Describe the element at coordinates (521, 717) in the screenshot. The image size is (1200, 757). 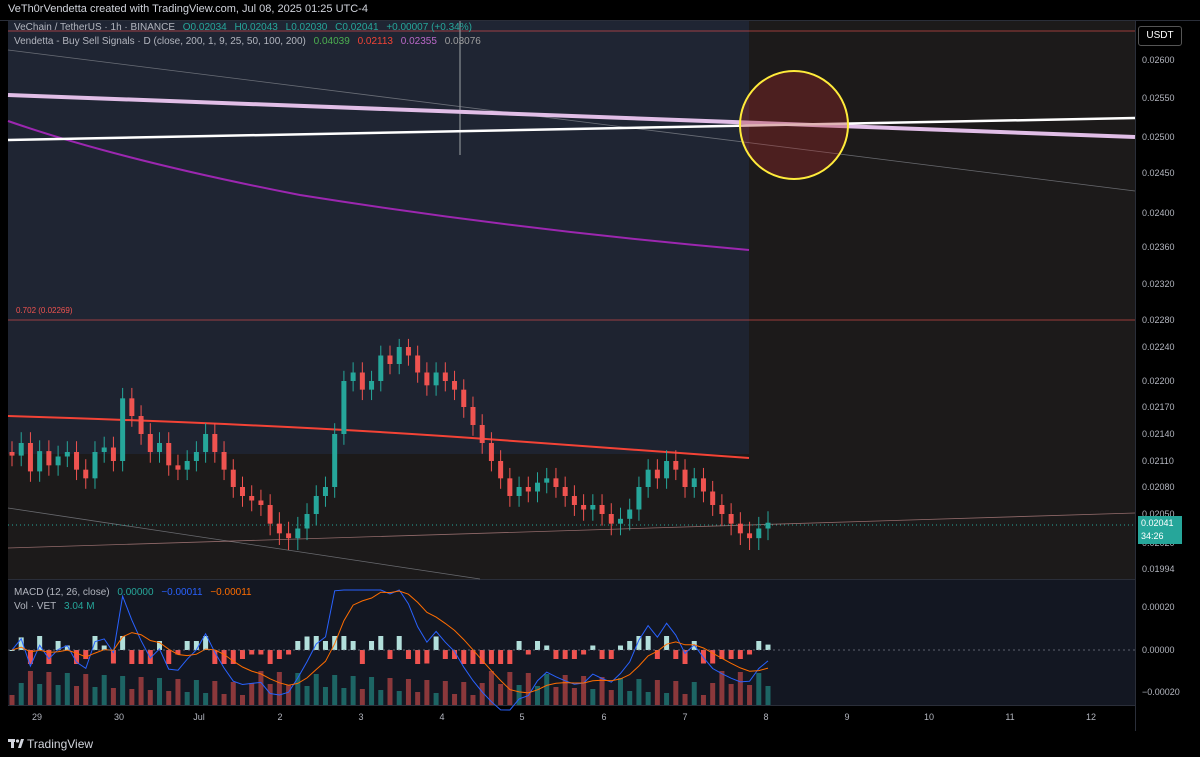
I see `time-tick-label: 5` at that location.